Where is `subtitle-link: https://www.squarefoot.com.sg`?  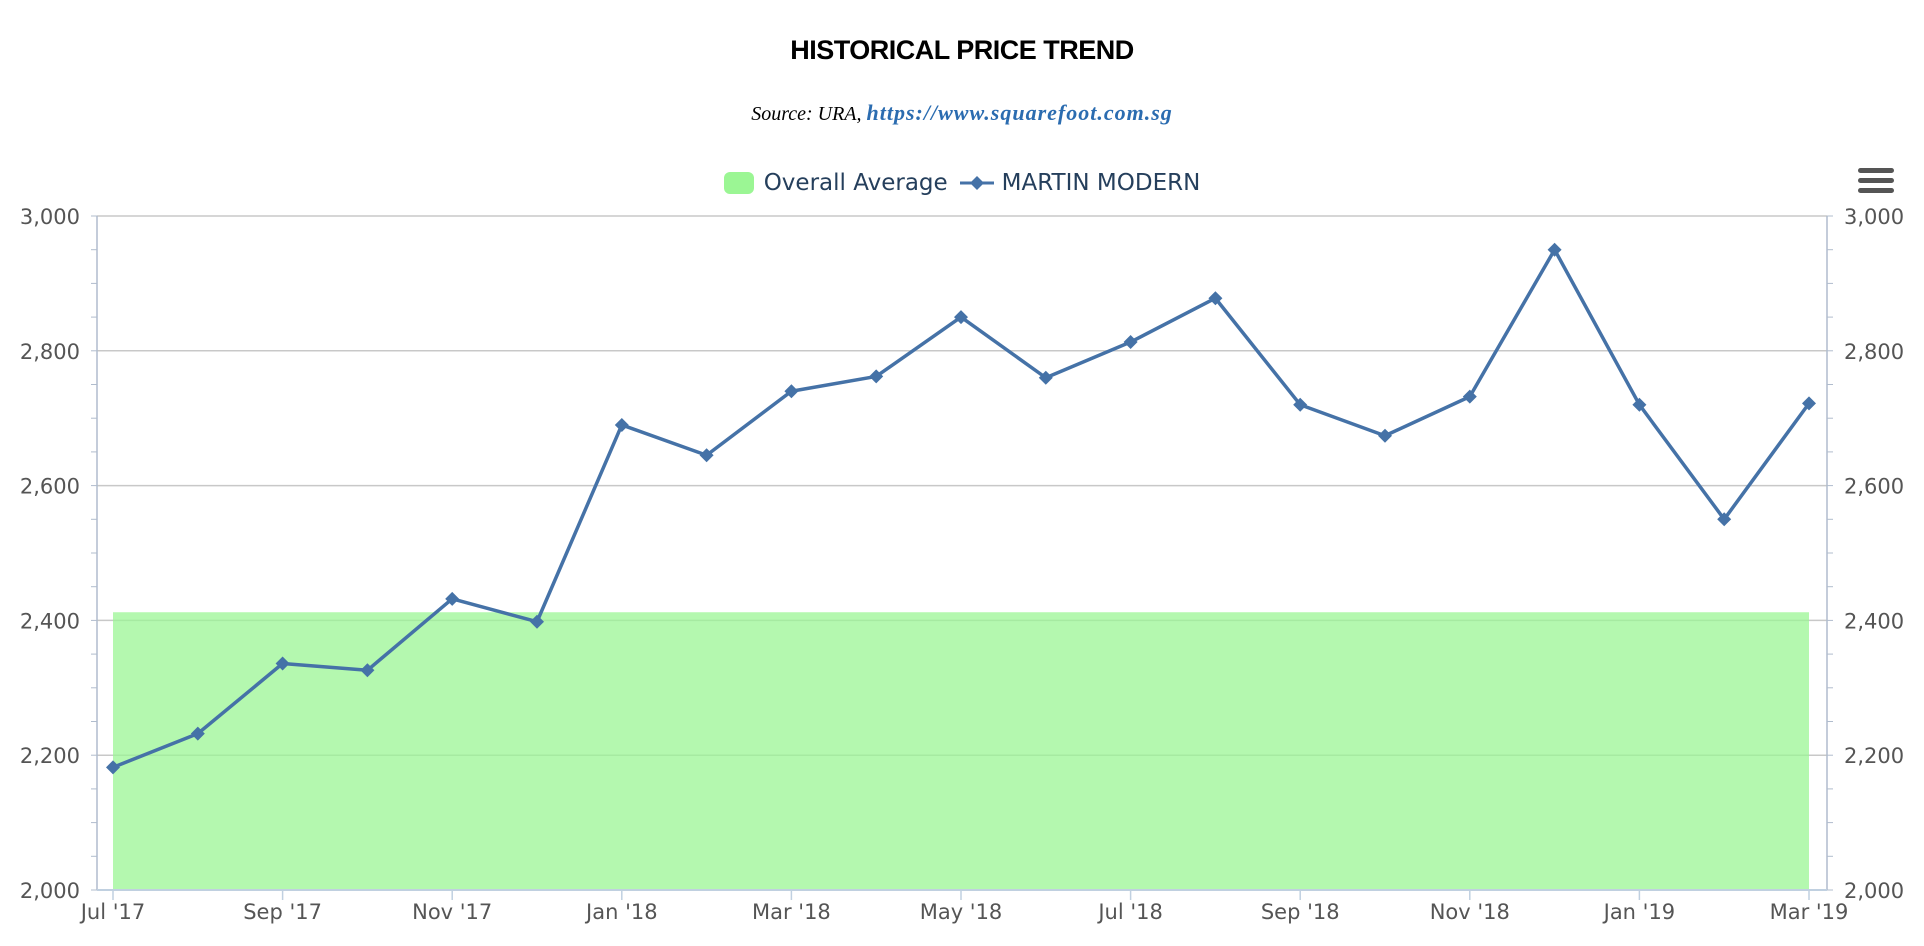 subtitle-link: https://www.squarefoot.com.sg is located at coordinates (1019, 112).